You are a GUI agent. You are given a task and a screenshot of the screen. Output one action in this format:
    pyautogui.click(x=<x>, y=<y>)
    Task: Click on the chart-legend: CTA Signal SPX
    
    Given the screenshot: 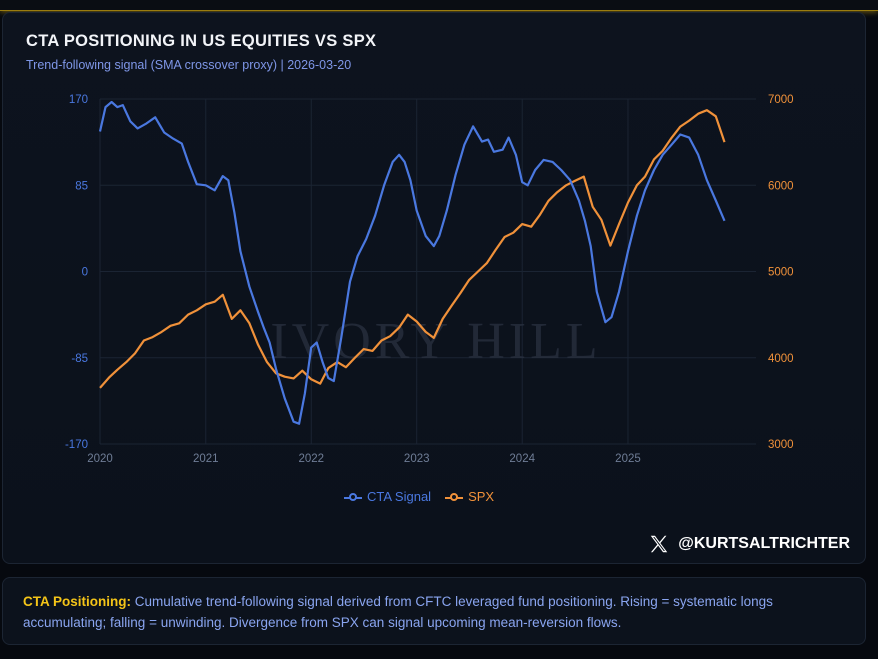 What is the action you would take?
    pyautogui.click(x=419, y=496)
    